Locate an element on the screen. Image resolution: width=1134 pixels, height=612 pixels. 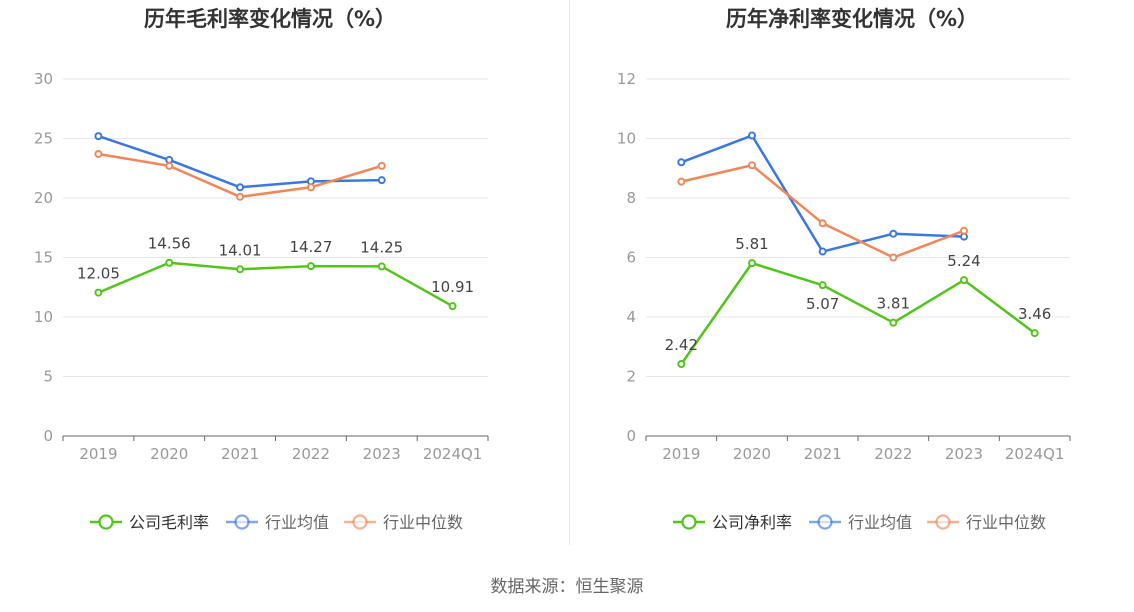
data-source: 数据来源：恒生聚源 is located at coordinates (567, 584).